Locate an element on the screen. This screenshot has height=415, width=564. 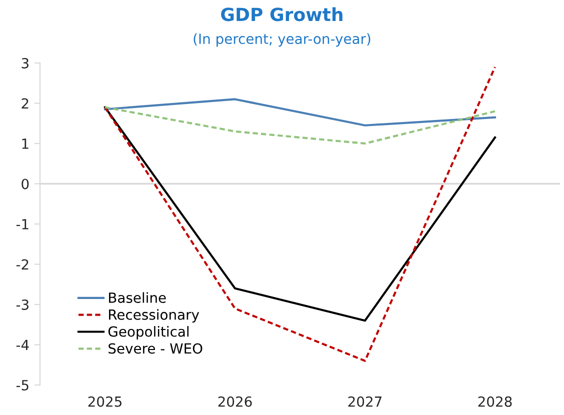
y-tick-label: 1 is located at coordinates (25, 143).